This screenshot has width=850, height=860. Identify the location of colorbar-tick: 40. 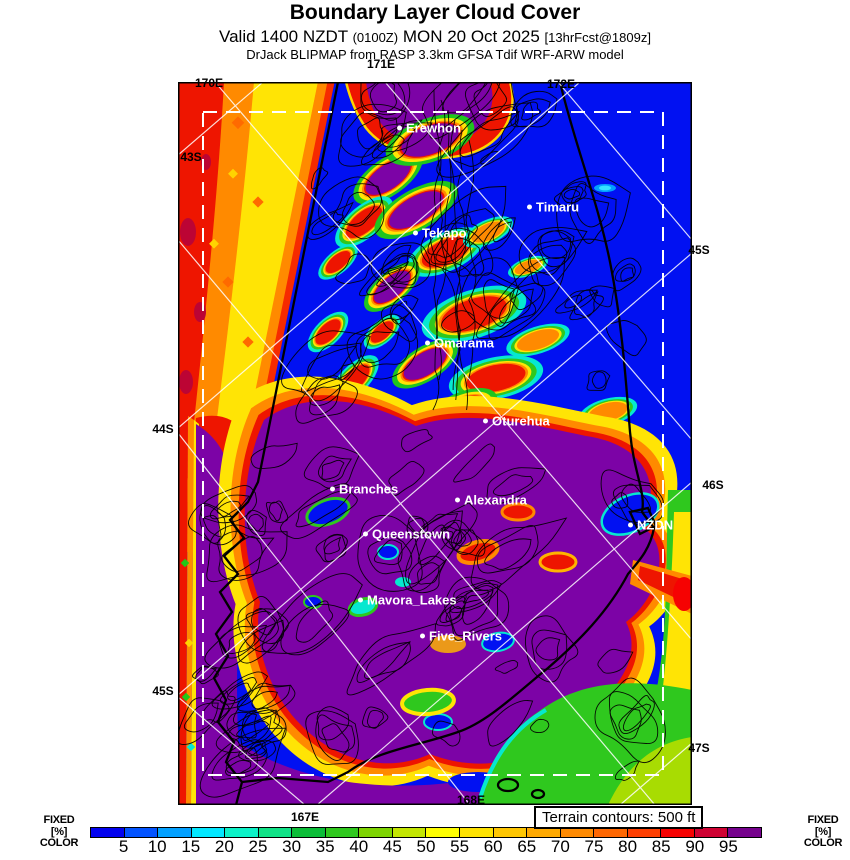
(359, 846).